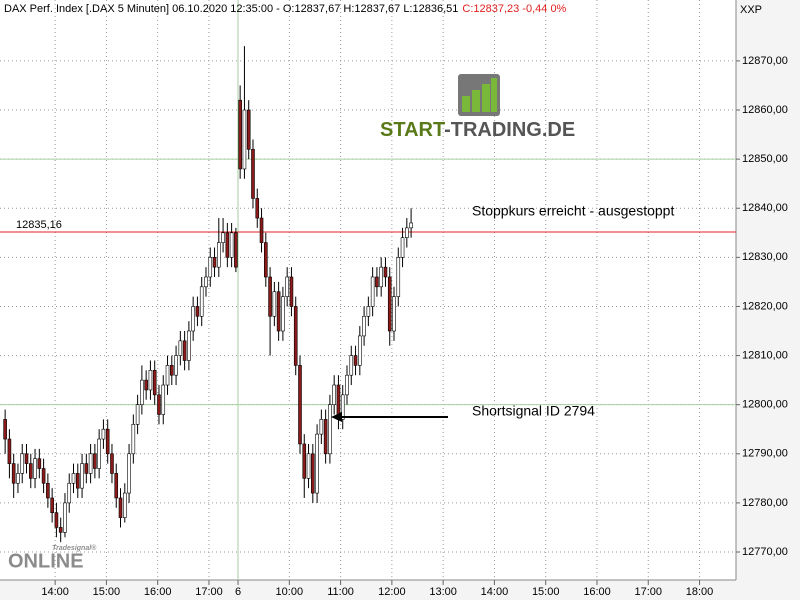 The height and width of the screenshot is (600, 800). What do you see at coordinates (765, 355) in the screenshot?
I see `y-tick-label: 12810,00` at bounding box center [765, 355].